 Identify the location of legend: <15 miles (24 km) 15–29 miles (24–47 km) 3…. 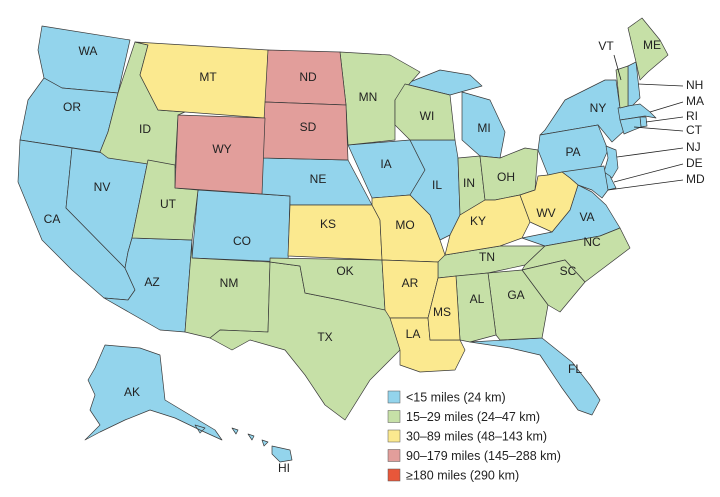
(474, 436).